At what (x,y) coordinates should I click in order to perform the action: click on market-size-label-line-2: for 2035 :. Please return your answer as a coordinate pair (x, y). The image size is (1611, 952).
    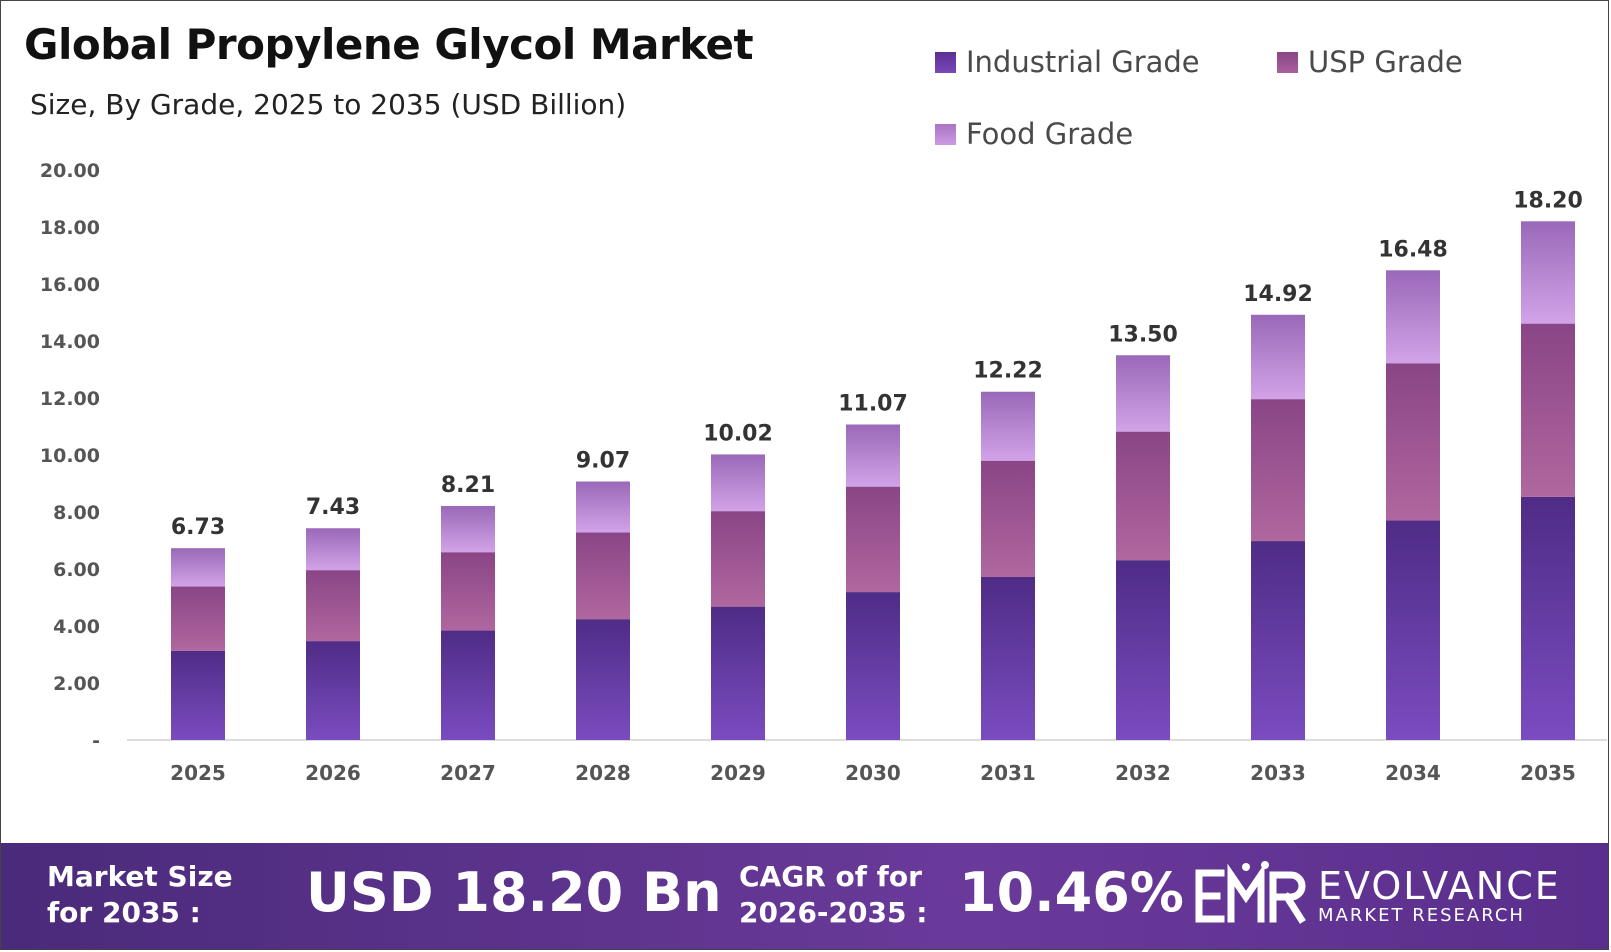
    Looking at the image, I should click on (124, 912).